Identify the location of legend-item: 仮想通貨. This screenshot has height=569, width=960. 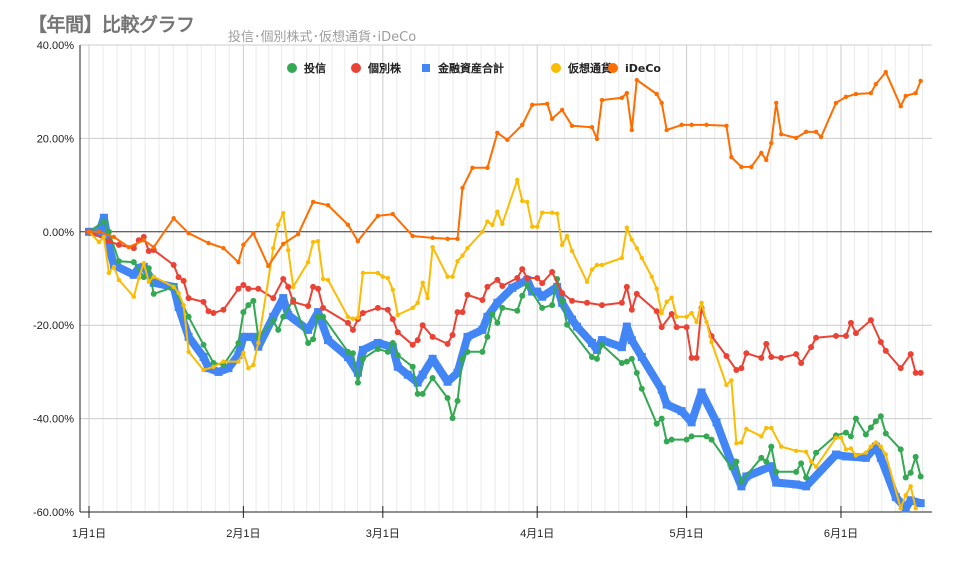
(581, 68).